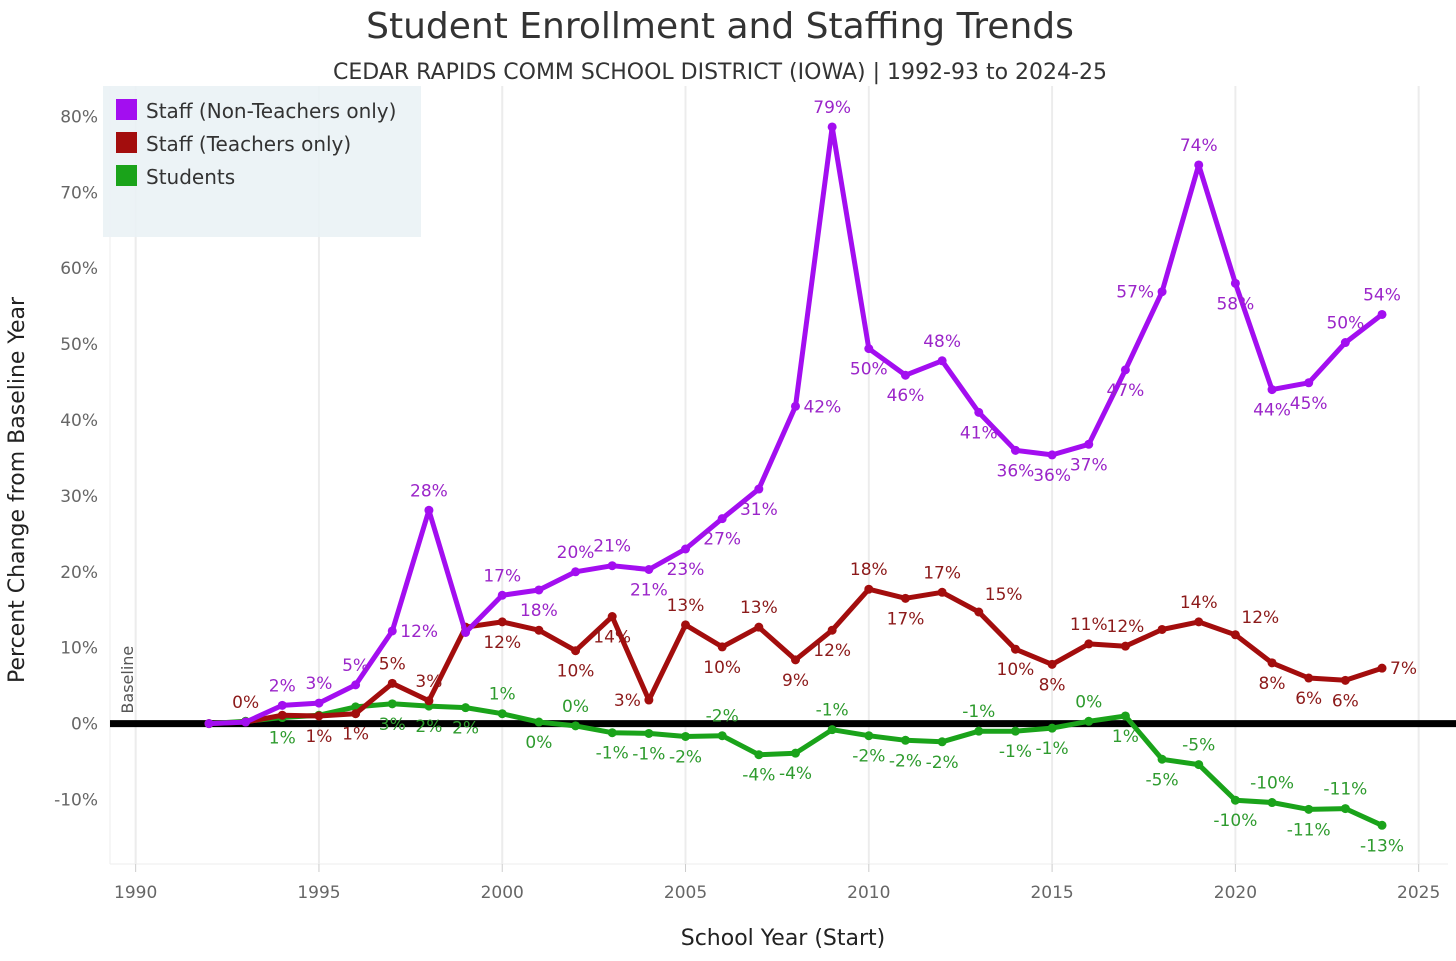 Image resolution: width=1456 pixels, height=961 pixels. What do you see at coordinates (502, 595) in the screenshot?
I see `data-point-non-teachers-2000` at bounding box center [502, 595].